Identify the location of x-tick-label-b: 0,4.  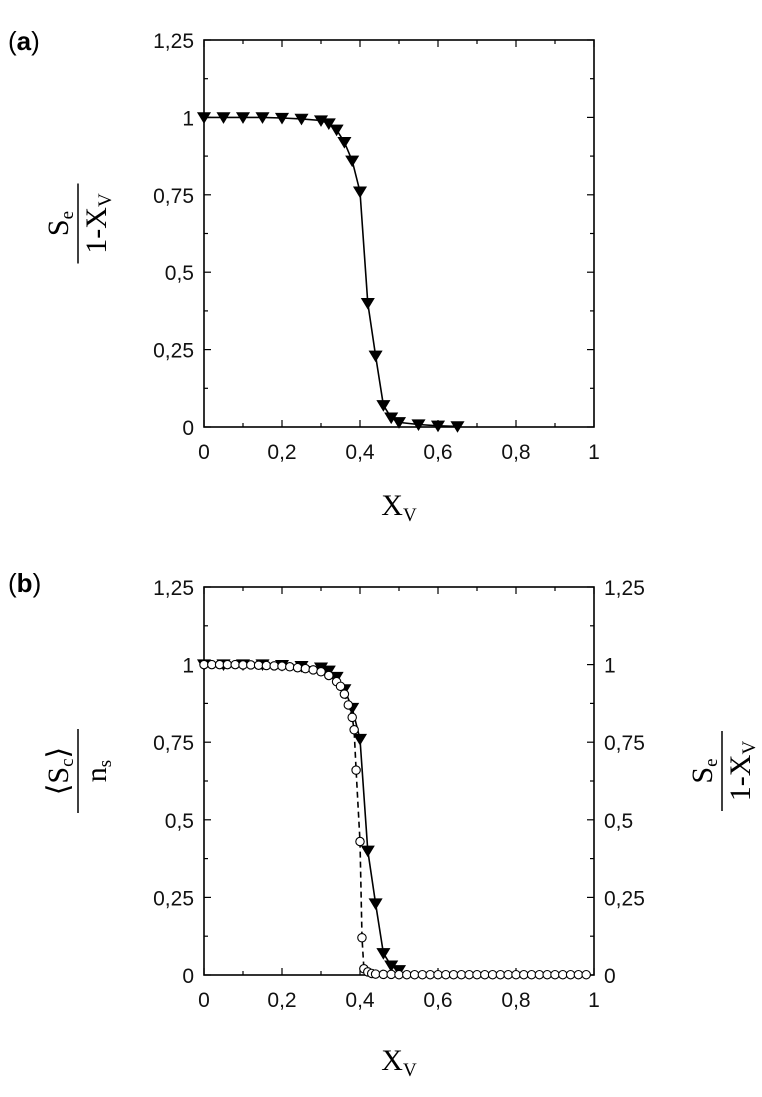
(360, 1000).